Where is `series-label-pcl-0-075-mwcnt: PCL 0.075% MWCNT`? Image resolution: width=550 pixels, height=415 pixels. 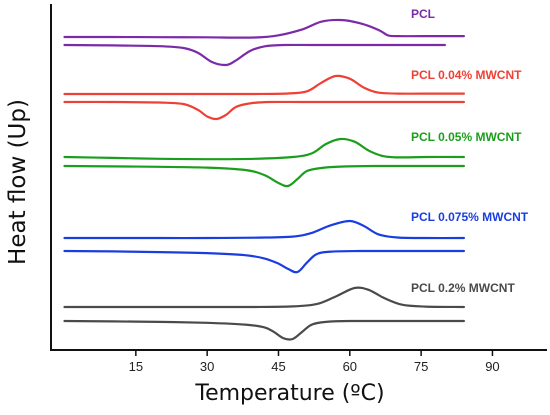
series-label-pcl-0-075-mwcnt: PCL 0.075% MWCNT is located at coordinates (470, 217).